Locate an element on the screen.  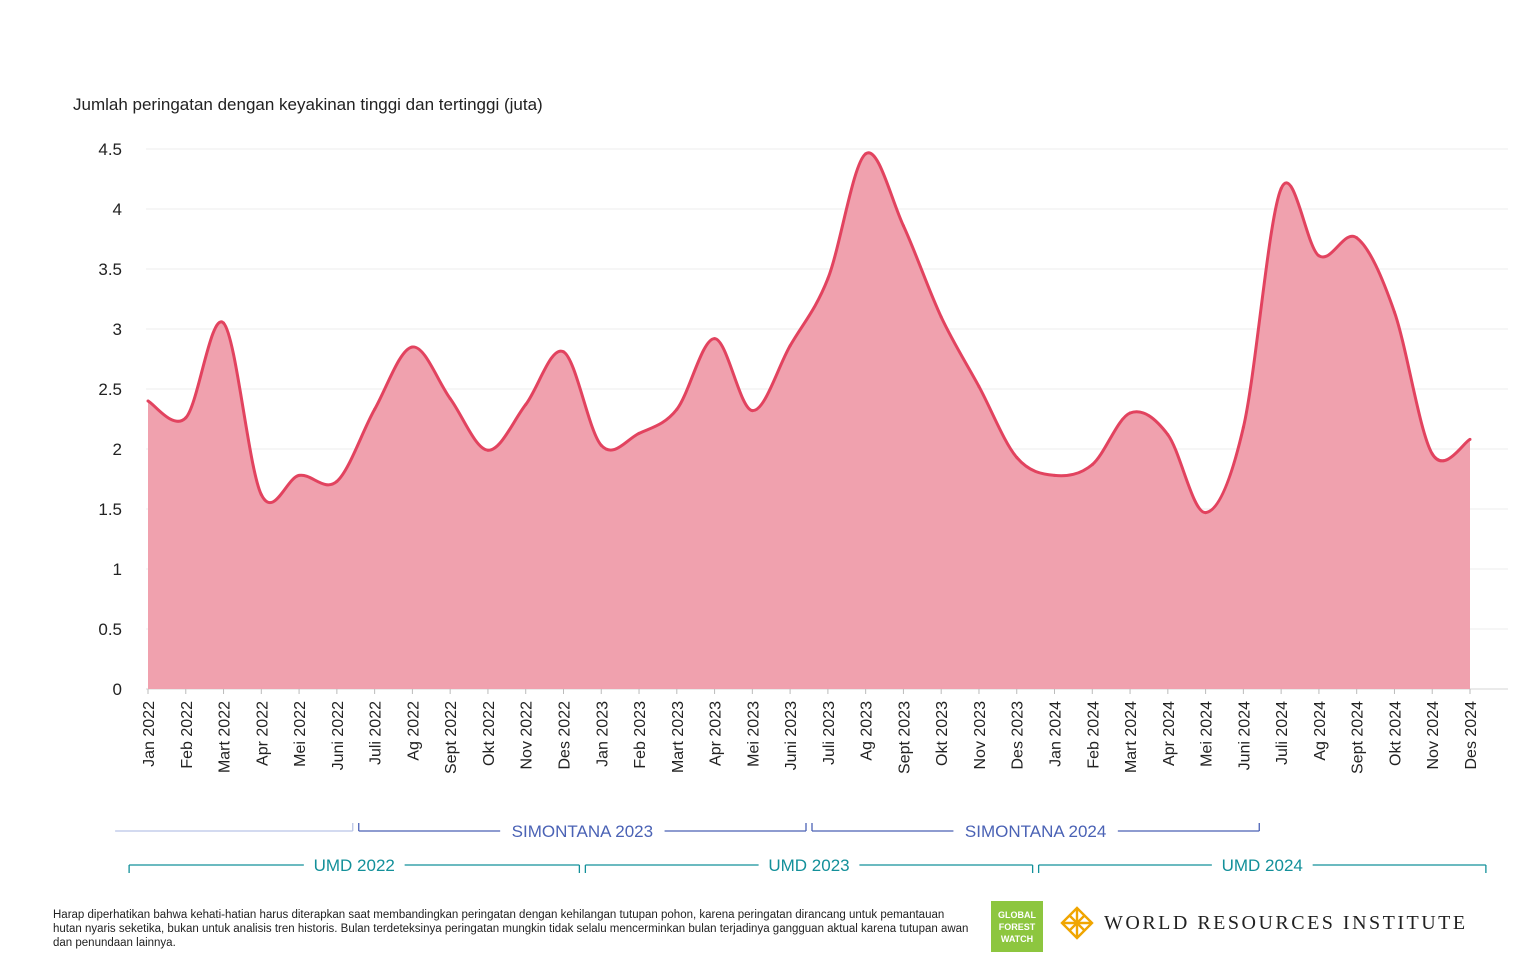
data-point-nov-2022 is located at coordinates (526, 405).